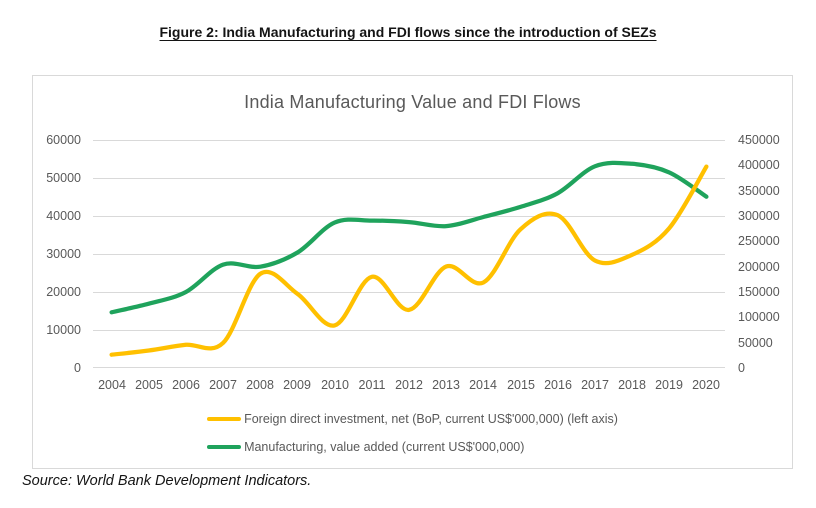  Describe the element at coordinates (759, 165) in the screenshot. I see `right-axis-label: 400000` at that location.